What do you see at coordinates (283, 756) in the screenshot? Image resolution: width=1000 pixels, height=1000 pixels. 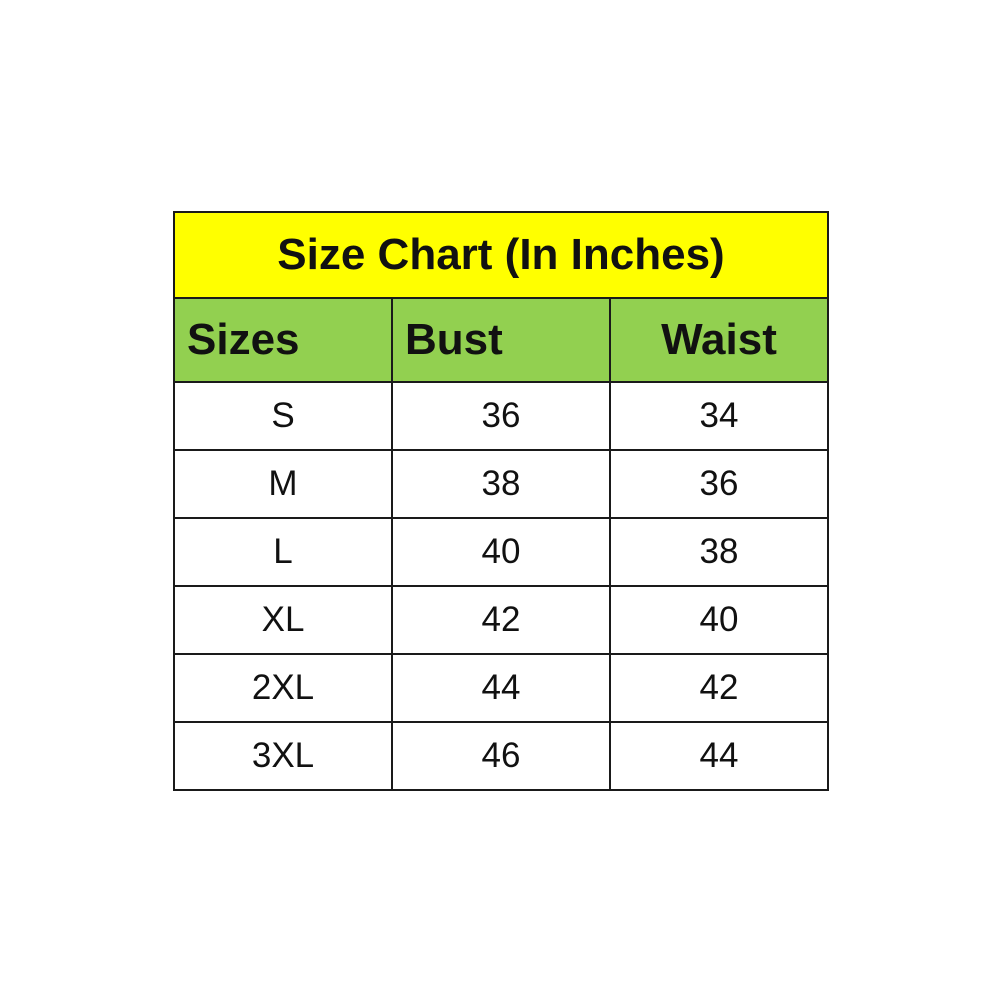 I see `size-cell: 3XL` at bounding box center [283, 756].